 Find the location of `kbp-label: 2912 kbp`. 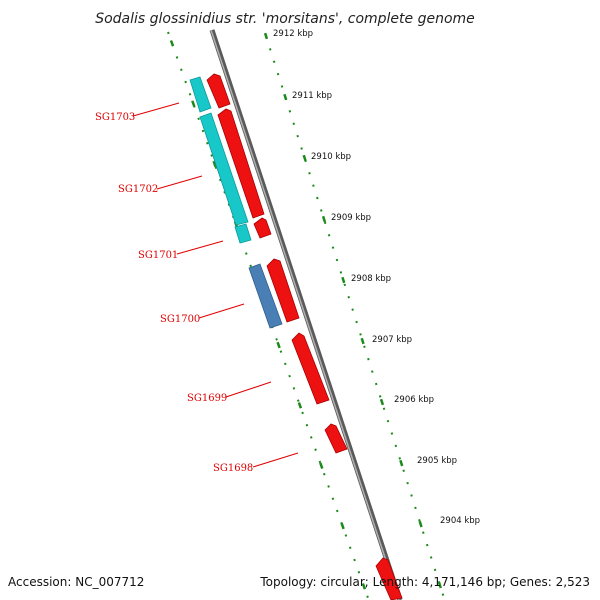

kbp-label: 2912 kbp is located at coordinates (293, 34).